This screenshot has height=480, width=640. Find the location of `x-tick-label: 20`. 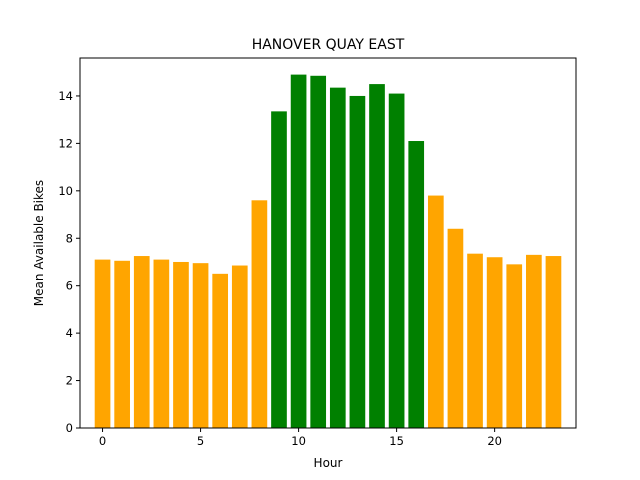

x-tick-label: 20 is located at coordinates (494, 441).